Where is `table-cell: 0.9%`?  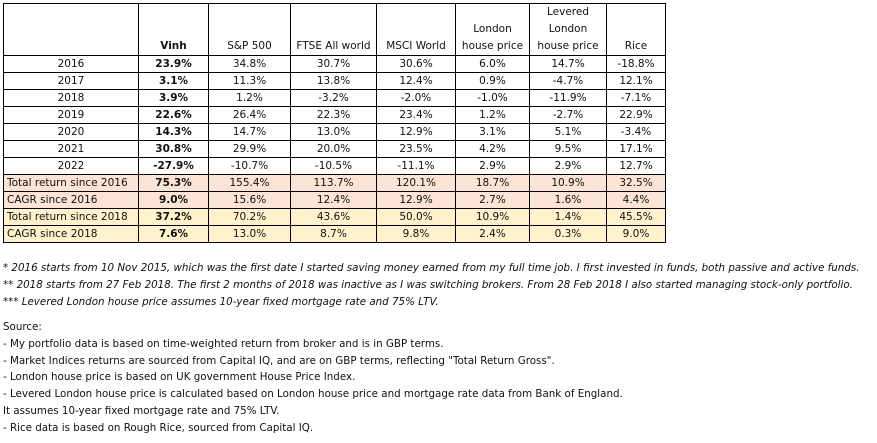
table-cell: 0.9% is located at coordinates (492, 81).